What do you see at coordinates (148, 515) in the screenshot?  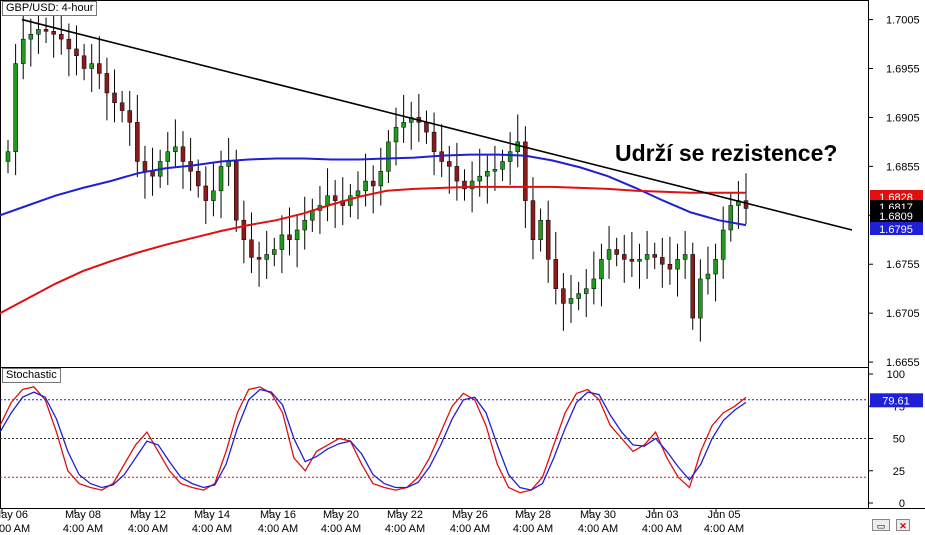 I see `x-tick-date: May 12` at bounding box center [148, 515].